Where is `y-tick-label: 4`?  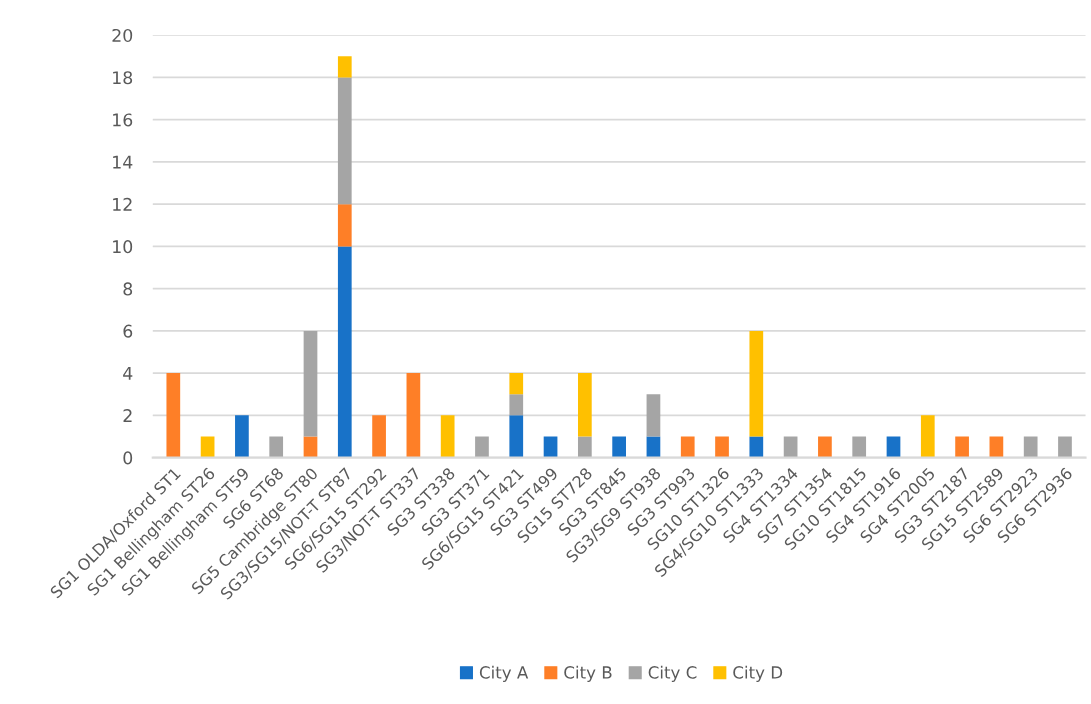
y-tick-label: 4 is located at coordinates (128, 373).